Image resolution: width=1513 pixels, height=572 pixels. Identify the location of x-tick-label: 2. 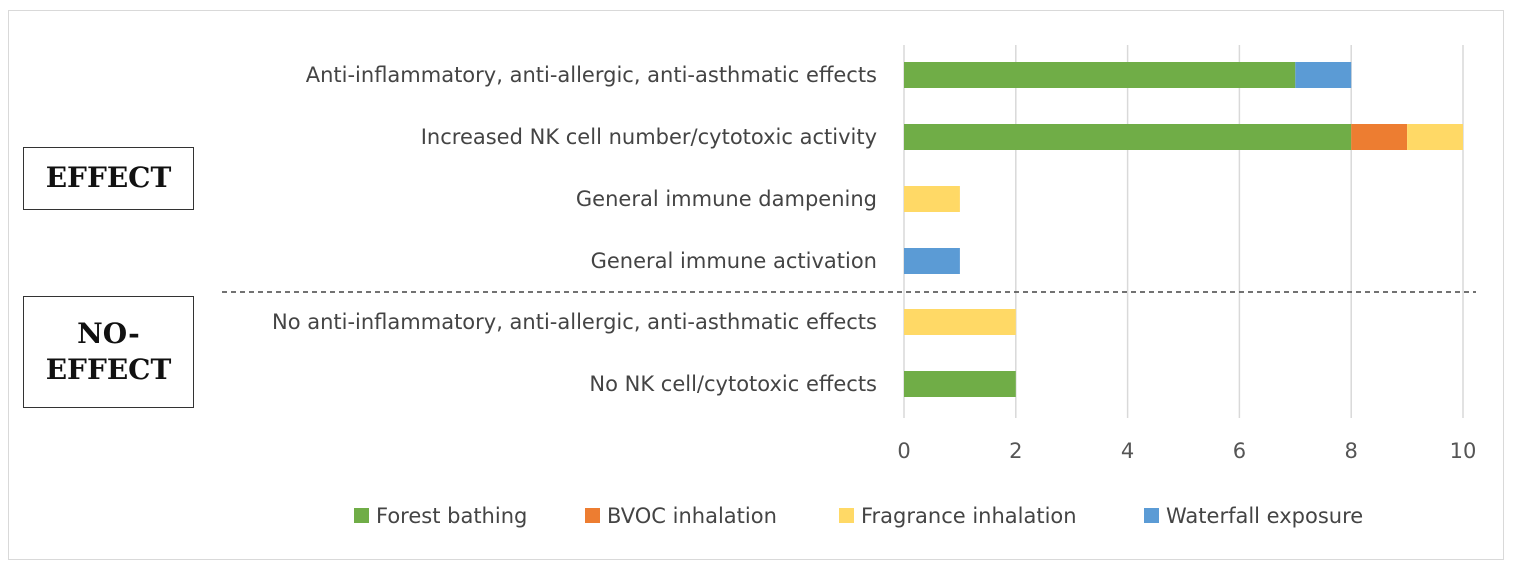
(1015, 451).